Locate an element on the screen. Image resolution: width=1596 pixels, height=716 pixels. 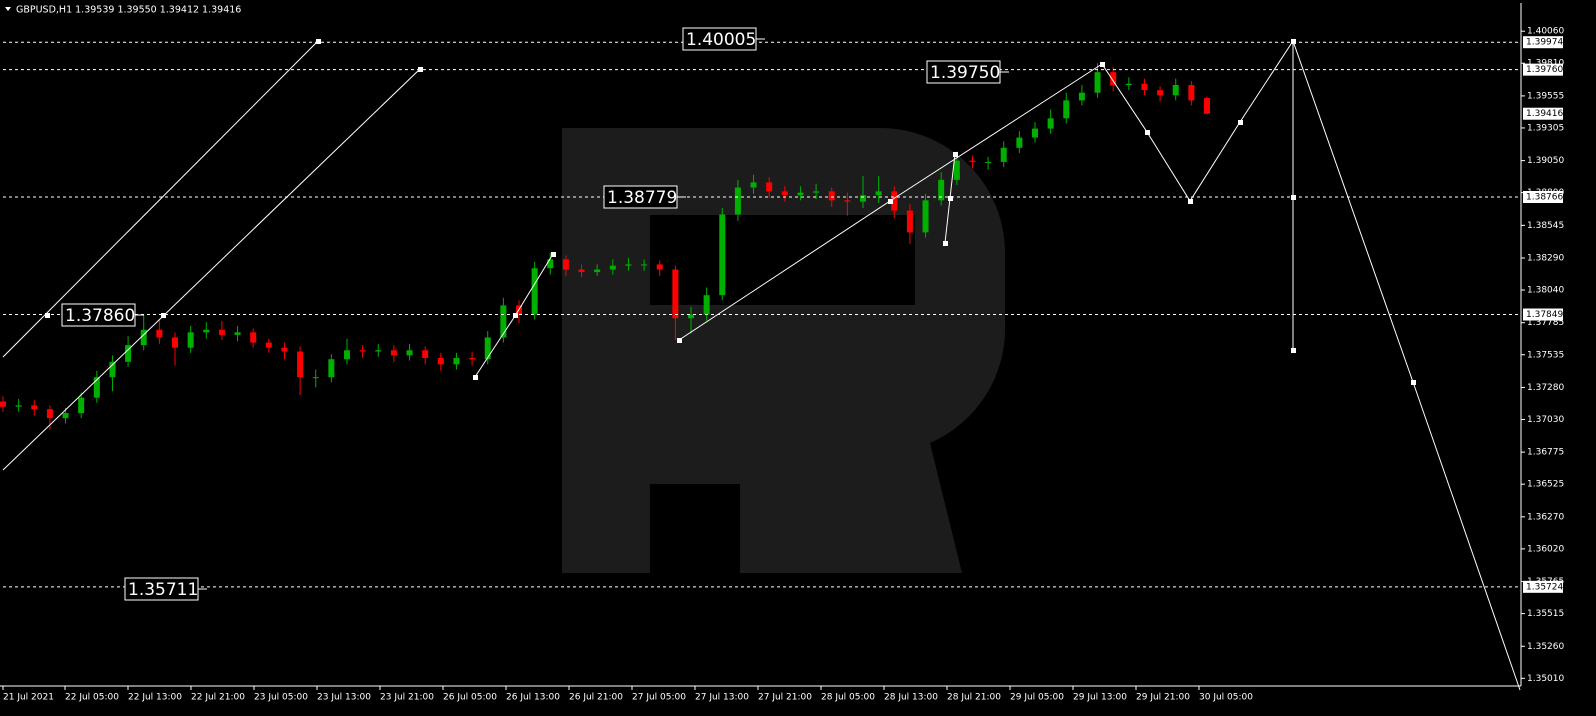
x-tick-label: 26 Jul 21:00 is located at coordinates (596, 698).